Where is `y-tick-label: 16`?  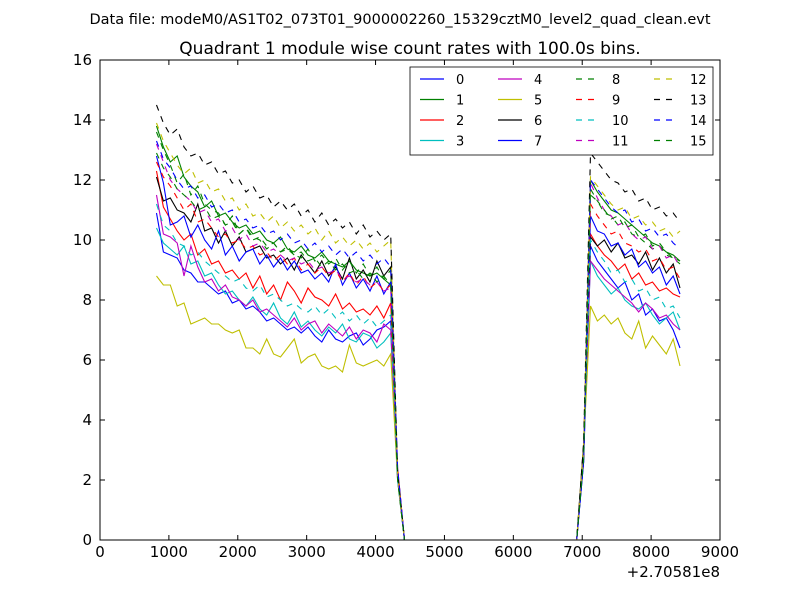 y-tick-label: 16 is located at coordinates (82, 60).